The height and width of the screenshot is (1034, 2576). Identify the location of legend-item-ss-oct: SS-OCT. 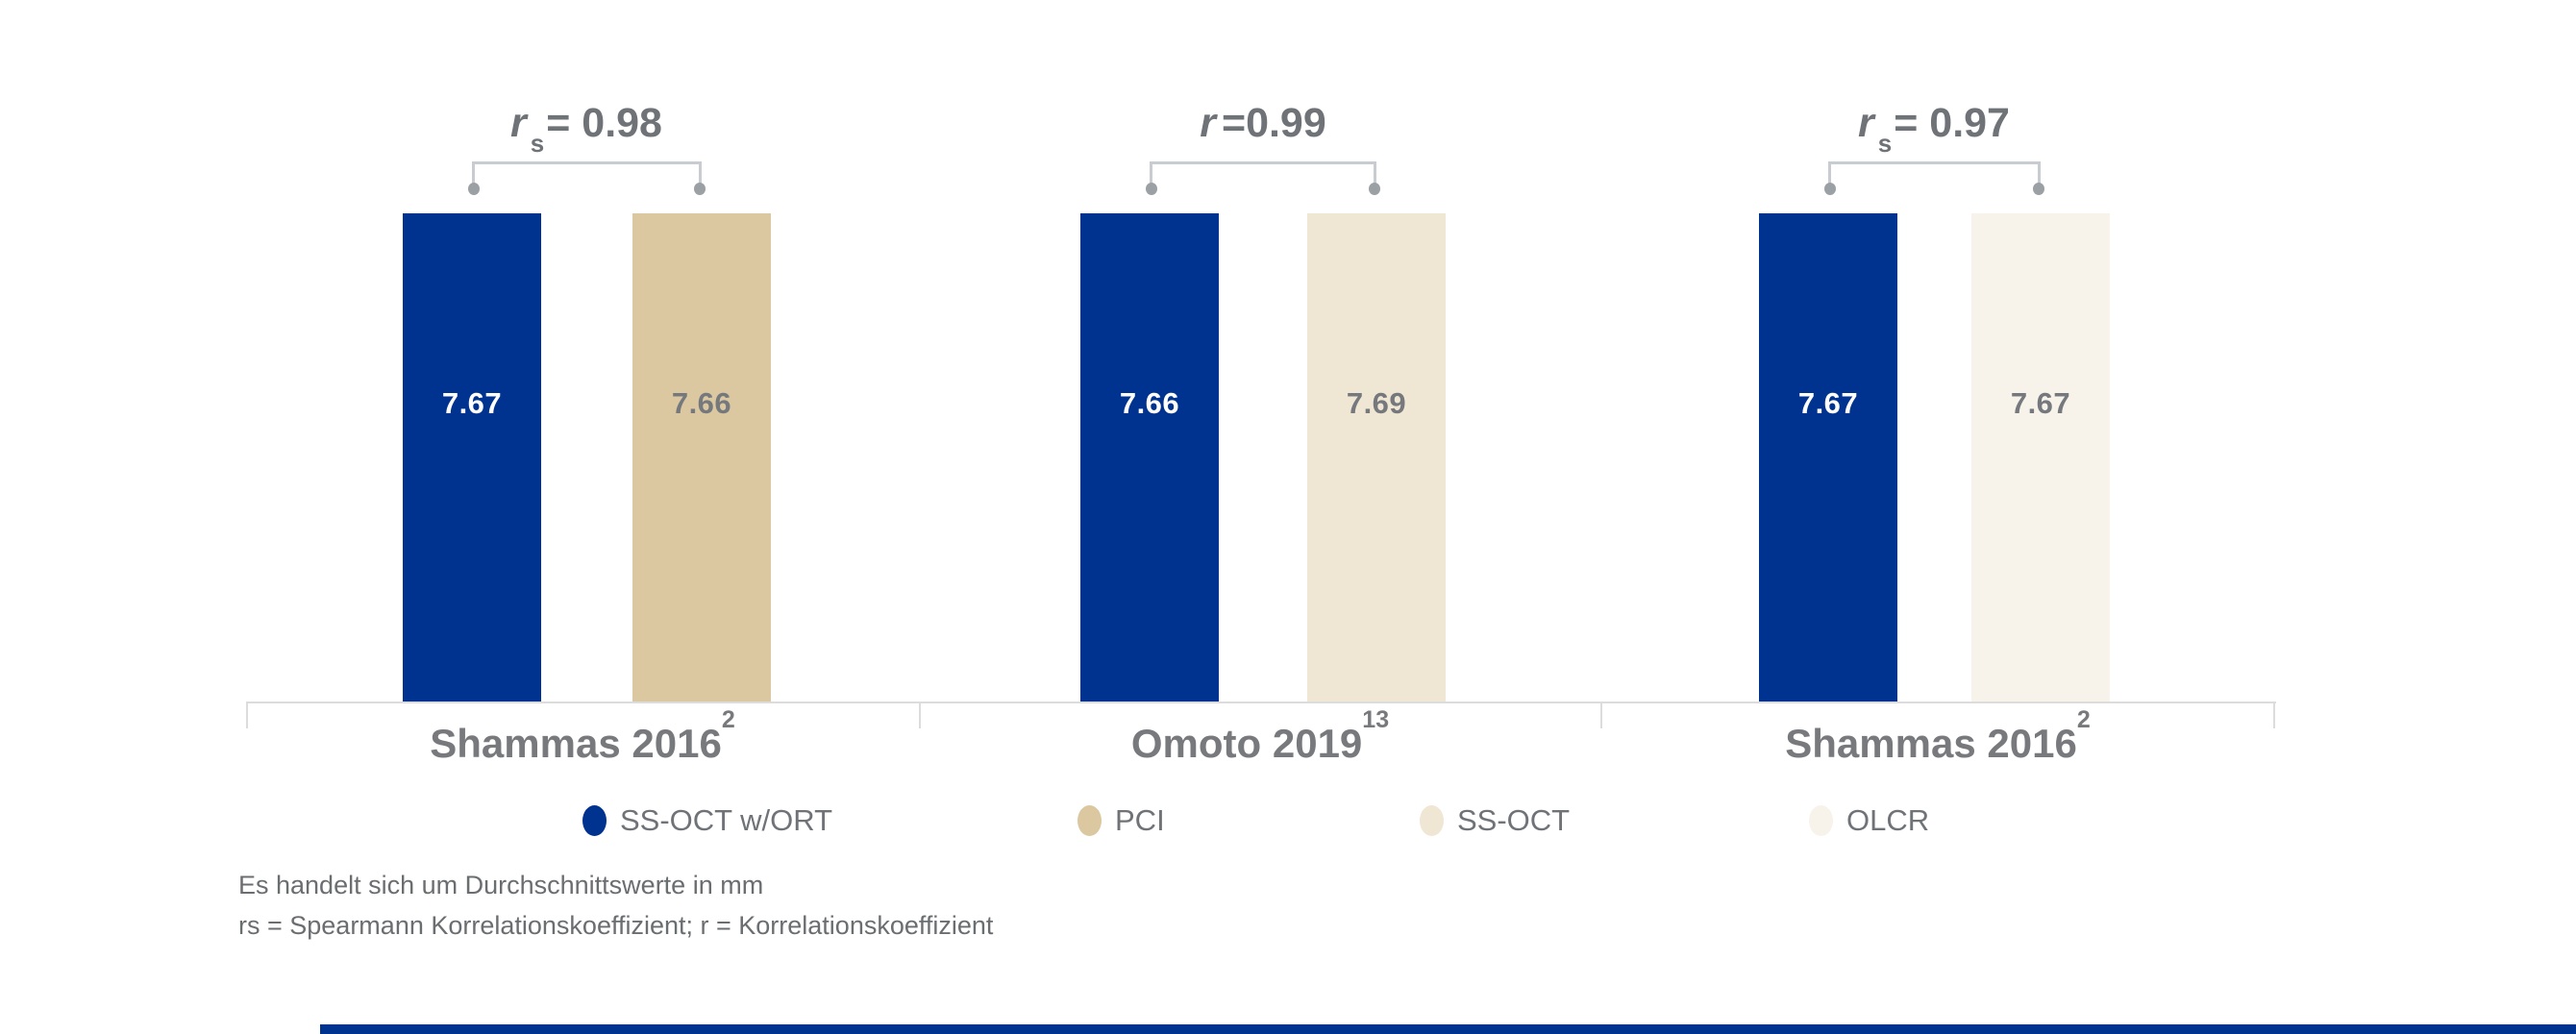
(1495, 820).